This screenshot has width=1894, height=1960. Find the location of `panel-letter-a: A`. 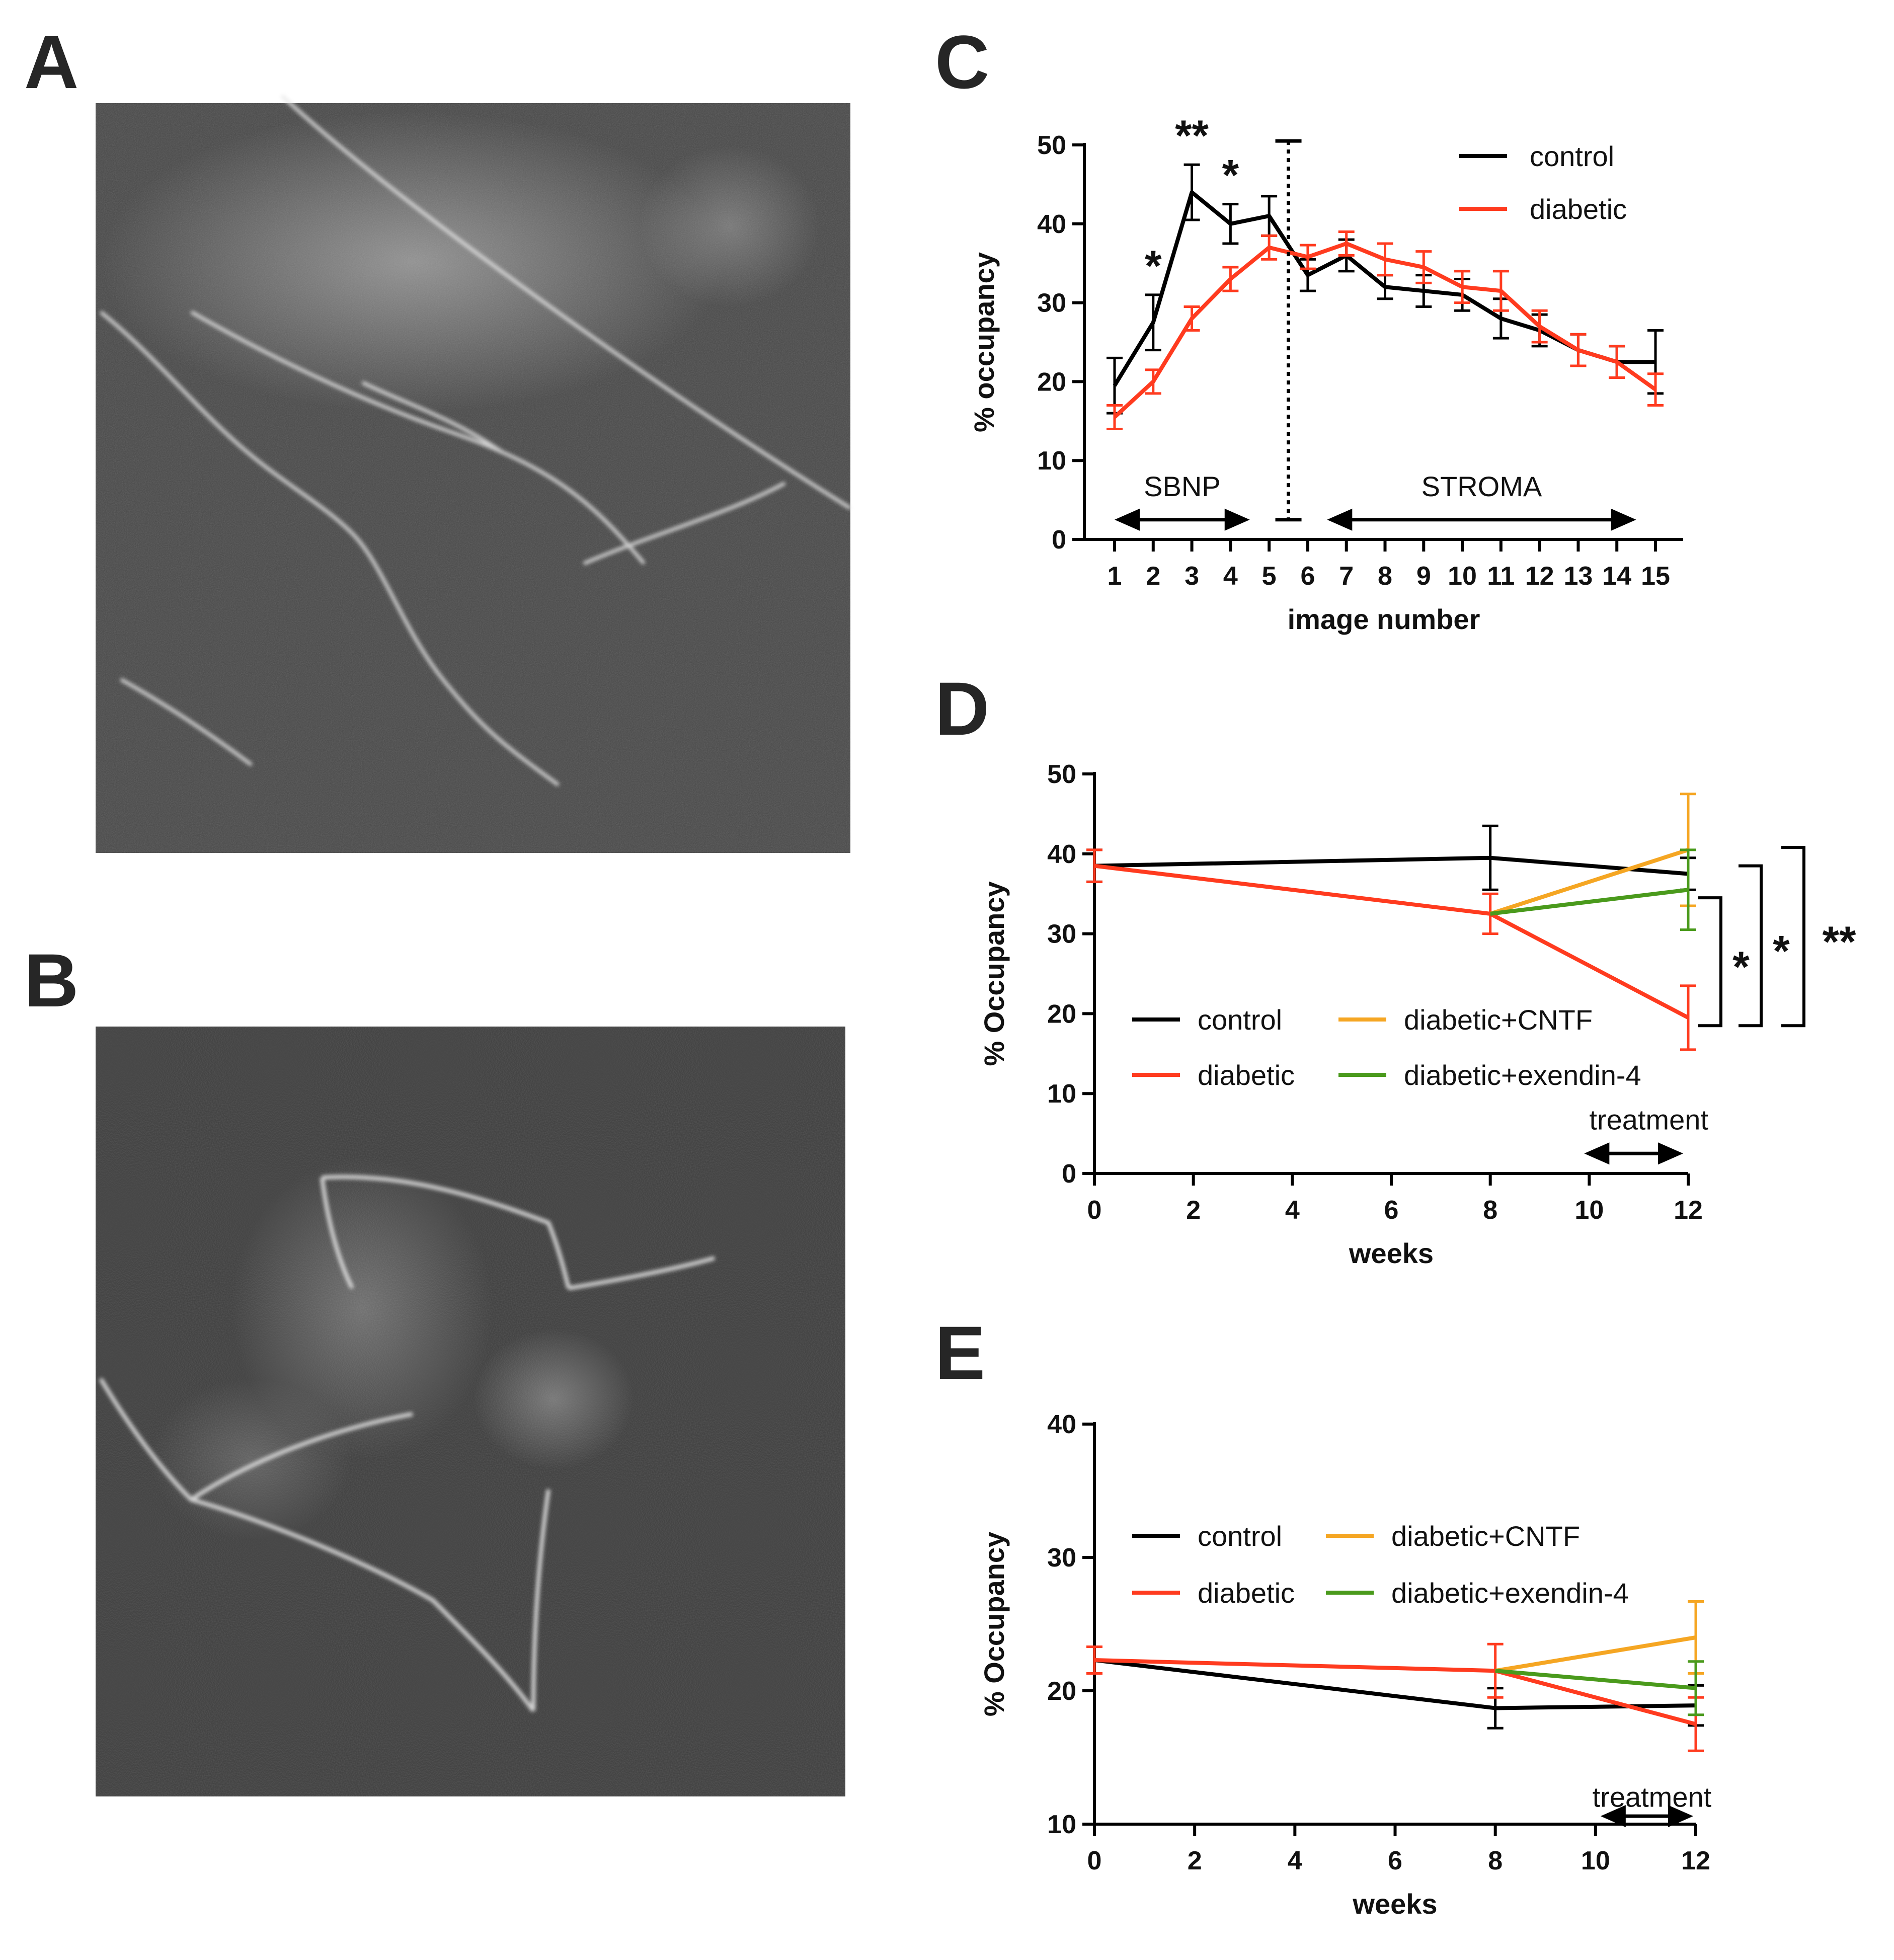

panel-letter-a: A is located at coordinates (51, 62).